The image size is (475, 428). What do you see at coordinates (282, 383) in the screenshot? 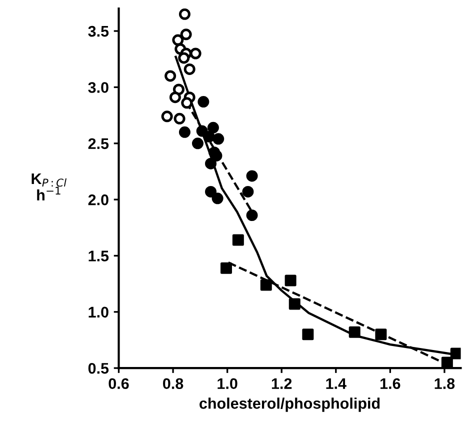
I see `x-tick-label: 1.2` at bounding box center [282, 383].